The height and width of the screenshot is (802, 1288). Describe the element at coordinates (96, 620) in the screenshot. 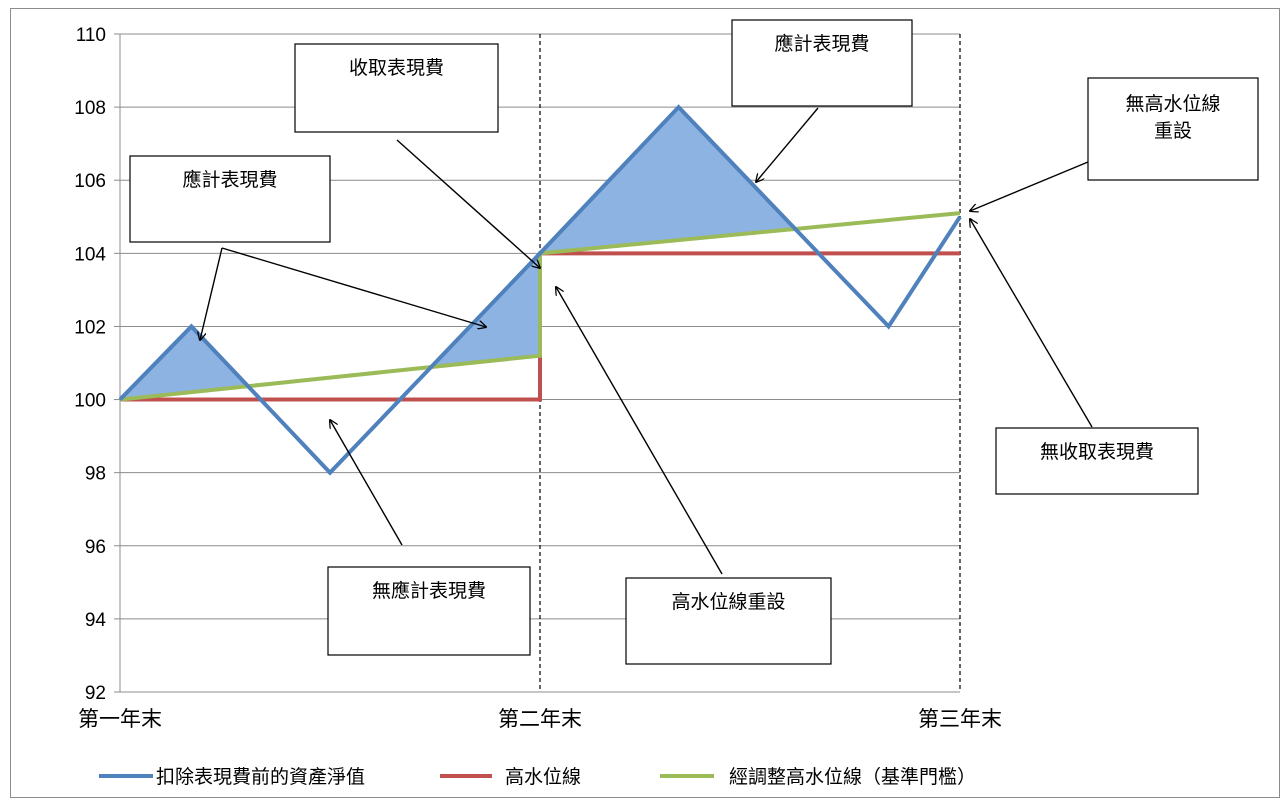

I see `y-tick-label: 94` at that location.